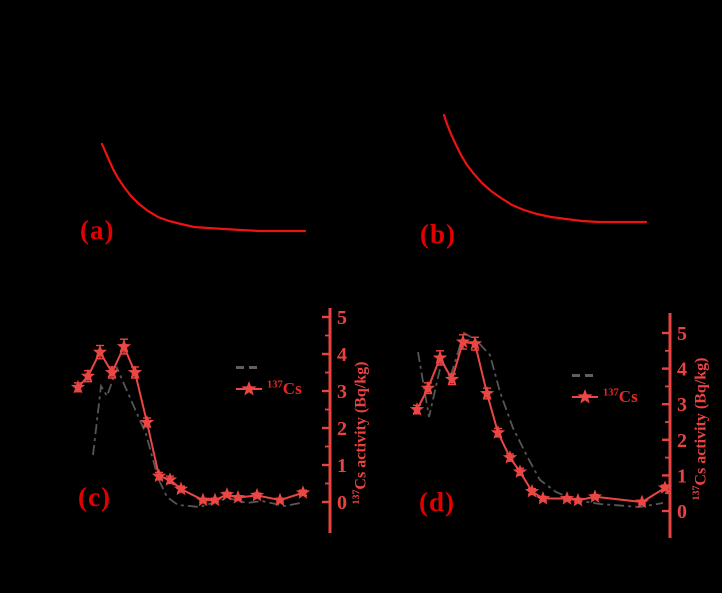 This screenshot has width=722, height=593. Describe the element at coordinates (438, 234) in the screenshot. I see `panel-label-b: (b)` at that location.